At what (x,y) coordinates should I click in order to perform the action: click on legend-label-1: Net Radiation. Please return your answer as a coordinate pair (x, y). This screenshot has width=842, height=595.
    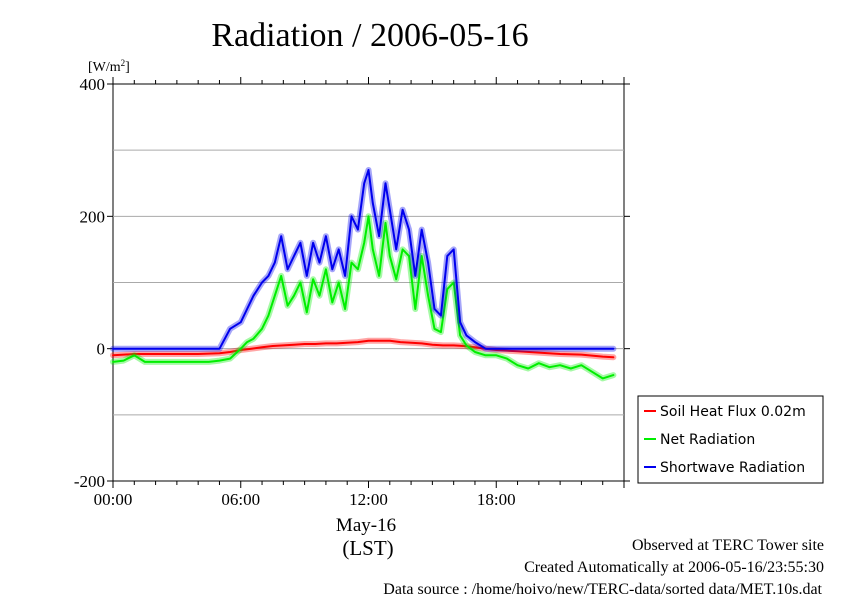
    Looking at the image, I should click on (707, 440).